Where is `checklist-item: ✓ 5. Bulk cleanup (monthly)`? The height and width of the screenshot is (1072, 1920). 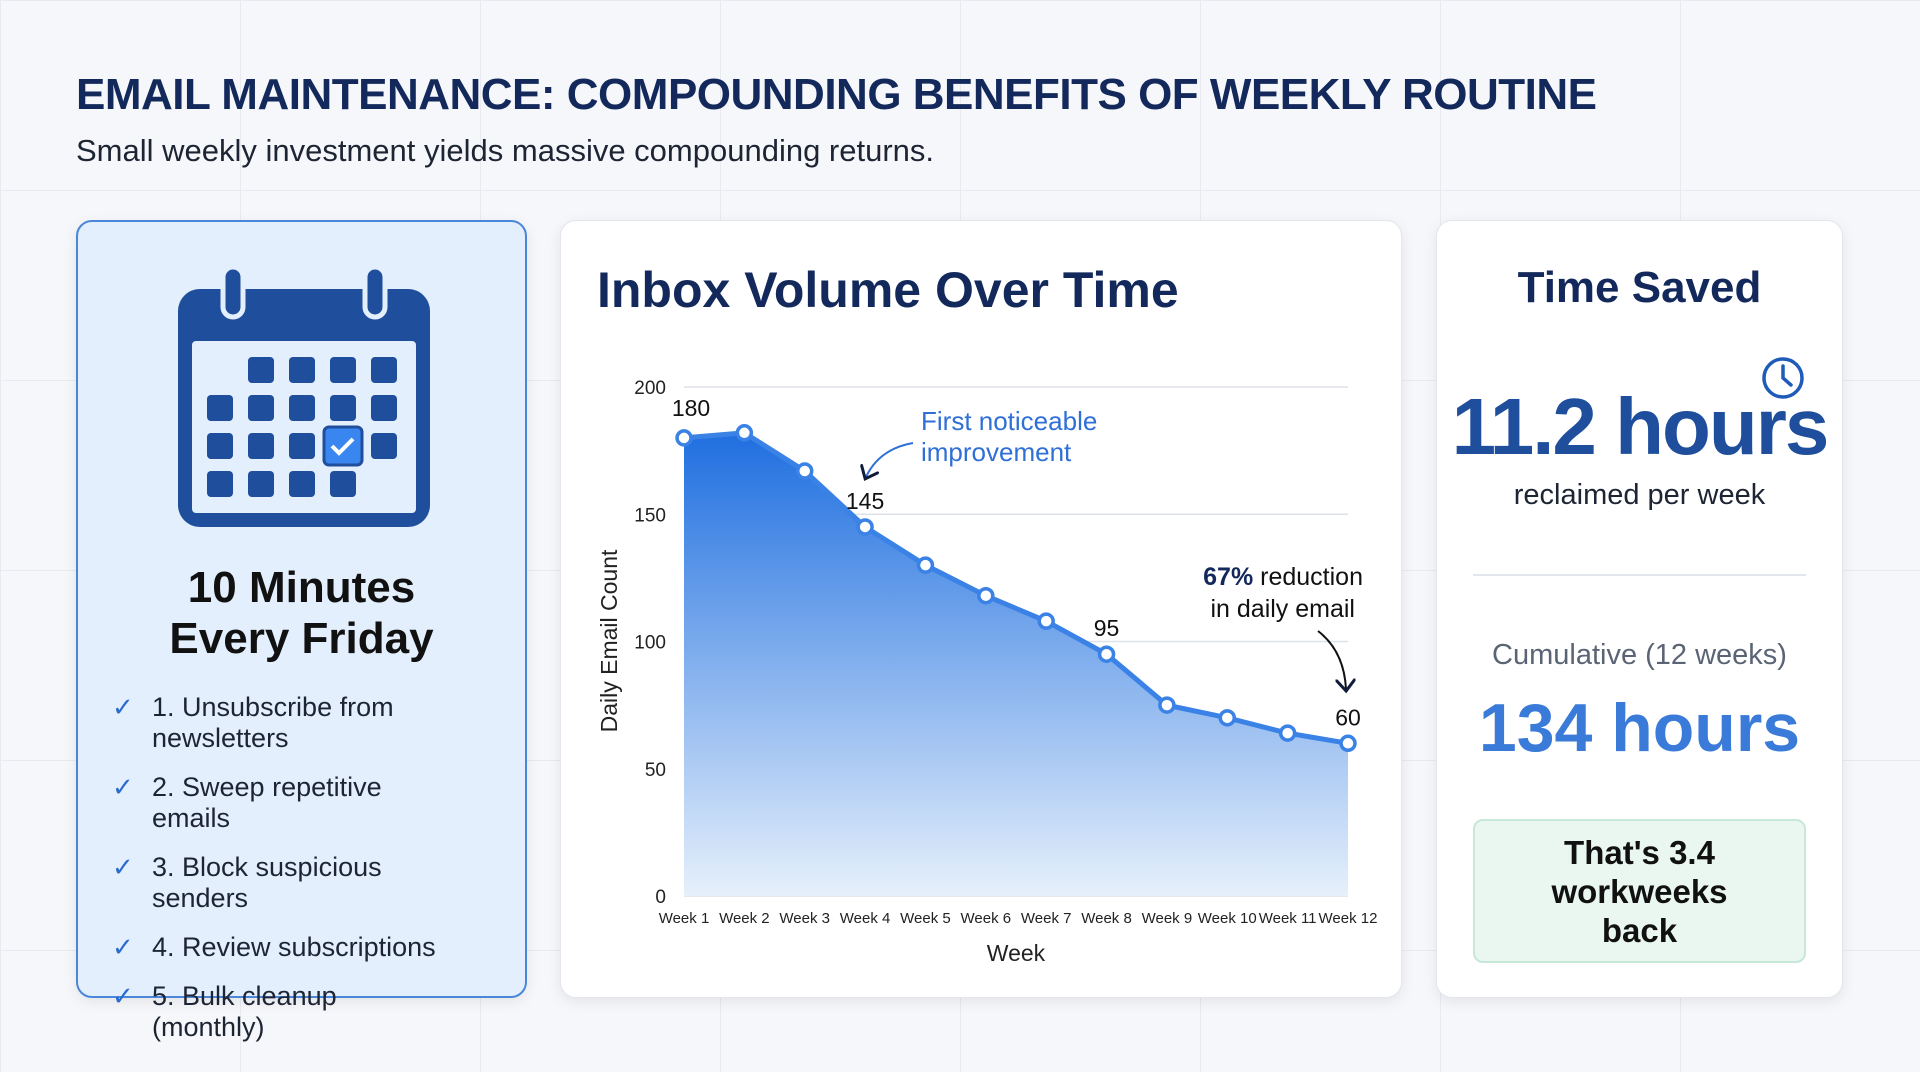 checklist-item: ✓ 5. Bulk cleanup (monthly) is located at coordinates (282, 1012).